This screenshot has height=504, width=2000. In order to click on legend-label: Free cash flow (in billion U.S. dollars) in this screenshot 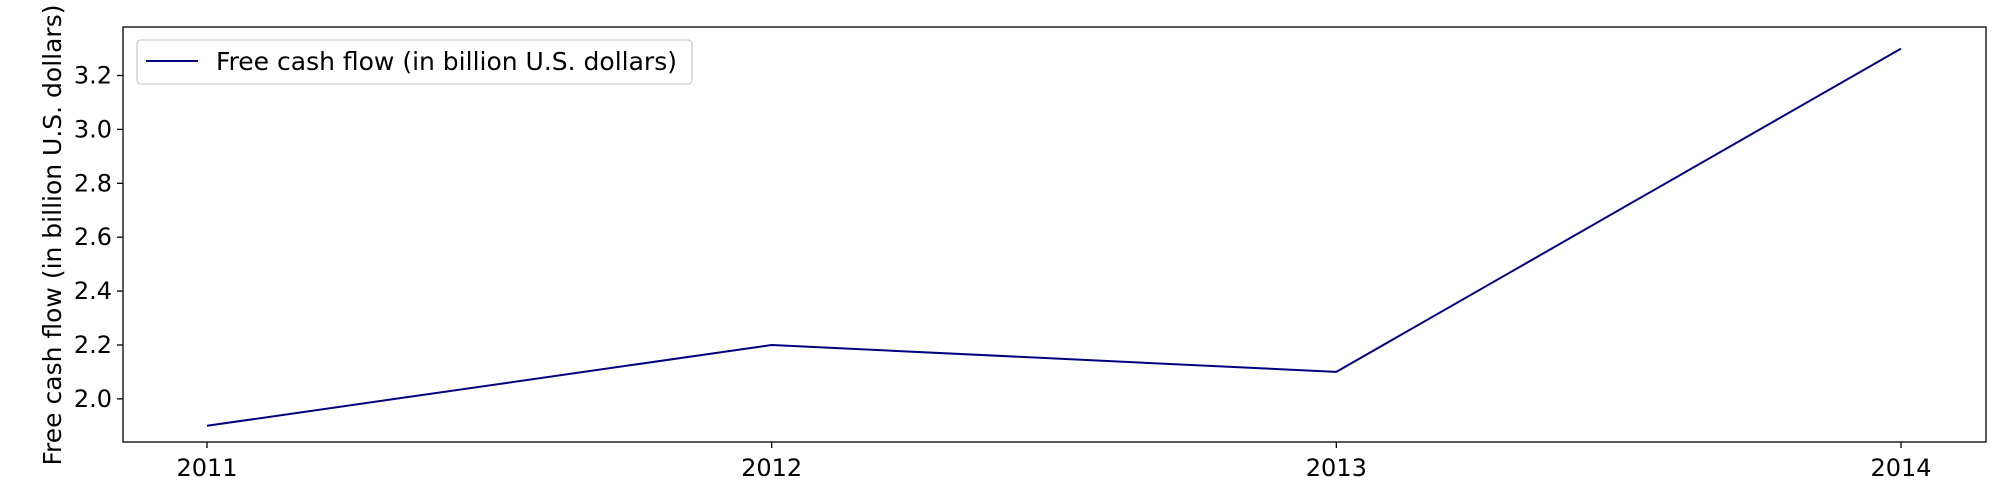, I will do `click(446, 61)`.